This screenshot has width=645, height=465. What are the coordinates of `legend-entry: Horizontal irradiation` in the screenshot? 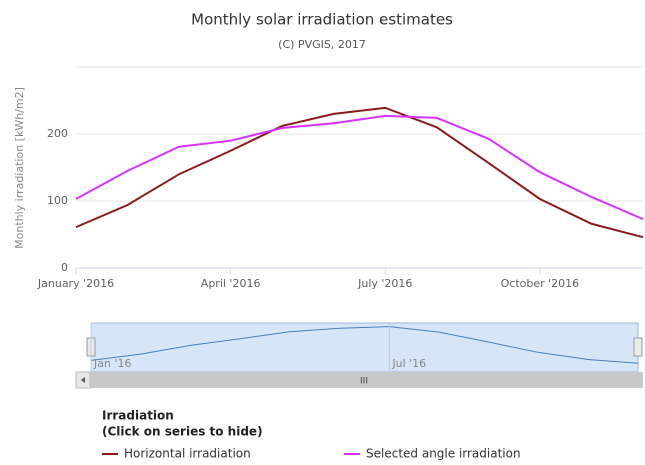 It's located at (187, 454).